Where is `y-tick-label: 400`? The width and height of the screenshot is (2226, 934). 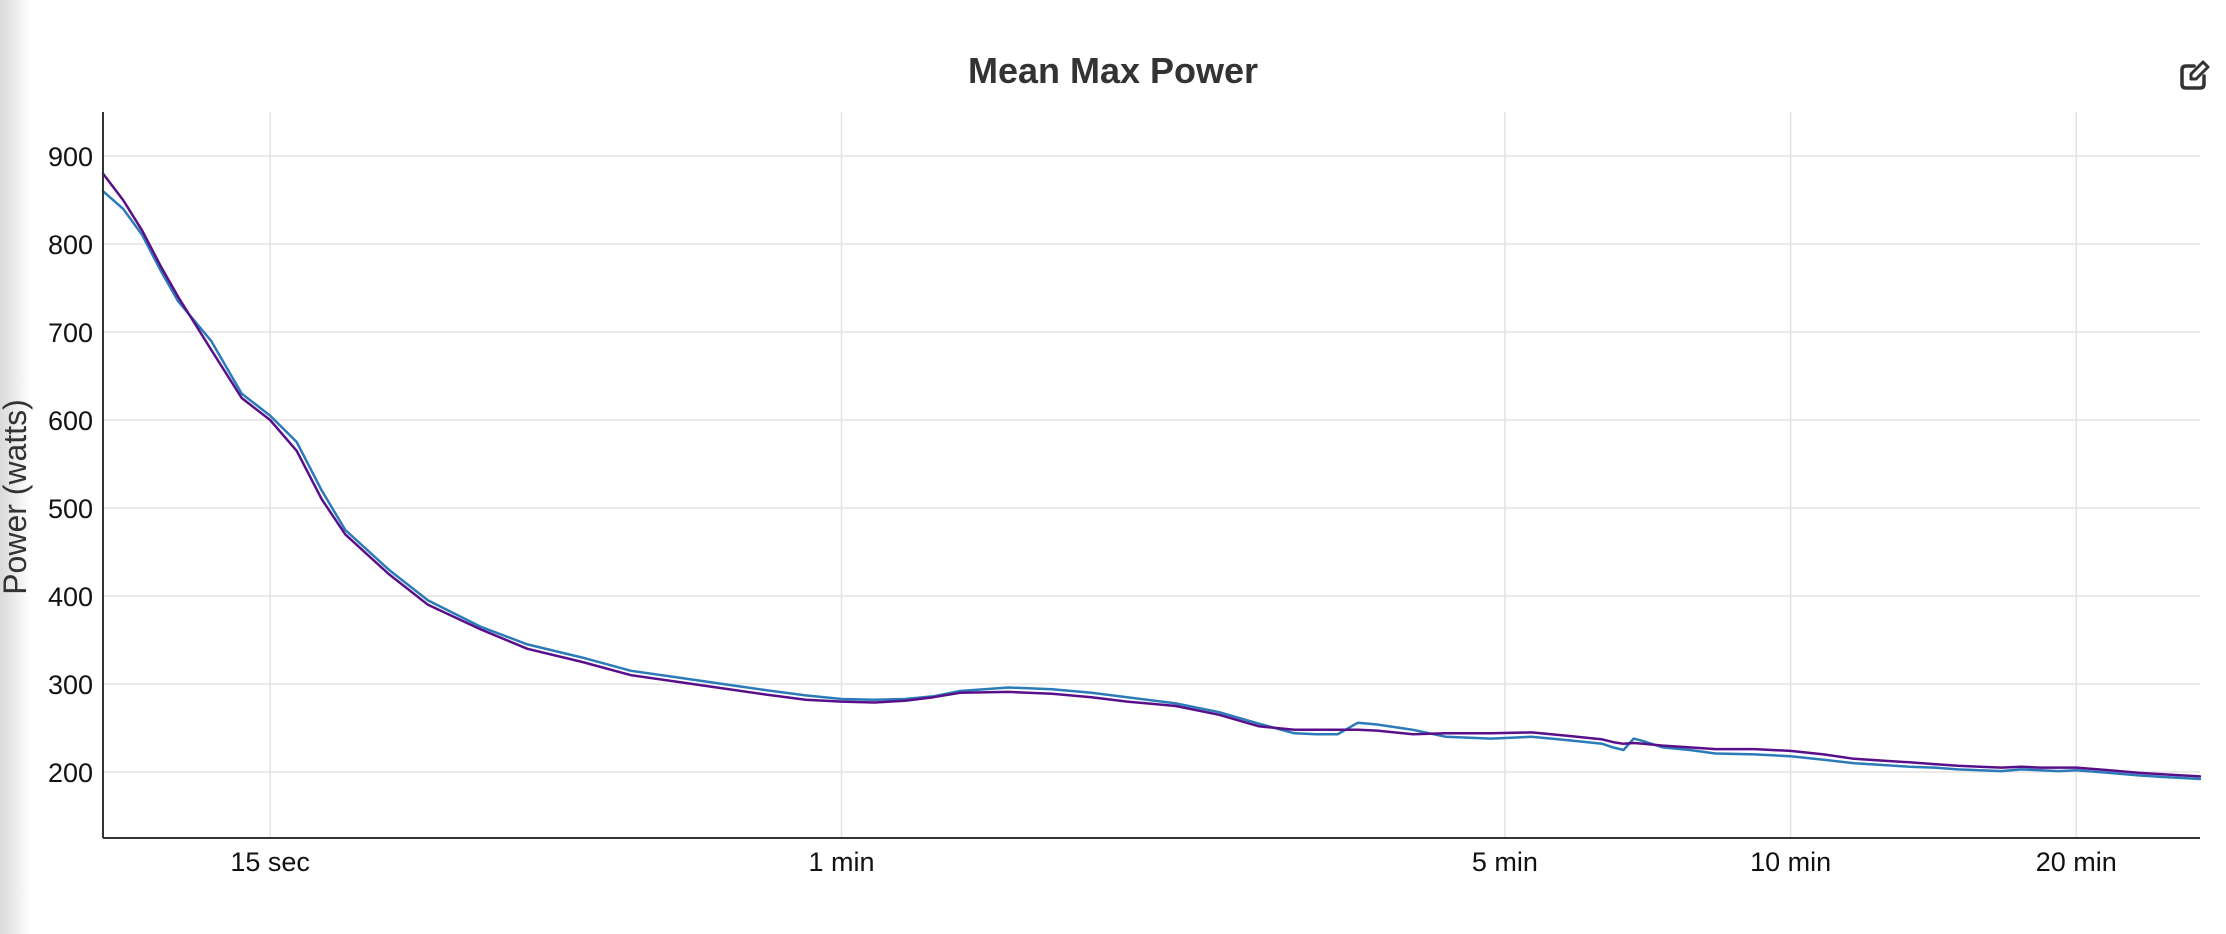 y-tick-label: 400 is located at coordinates (70, 597).